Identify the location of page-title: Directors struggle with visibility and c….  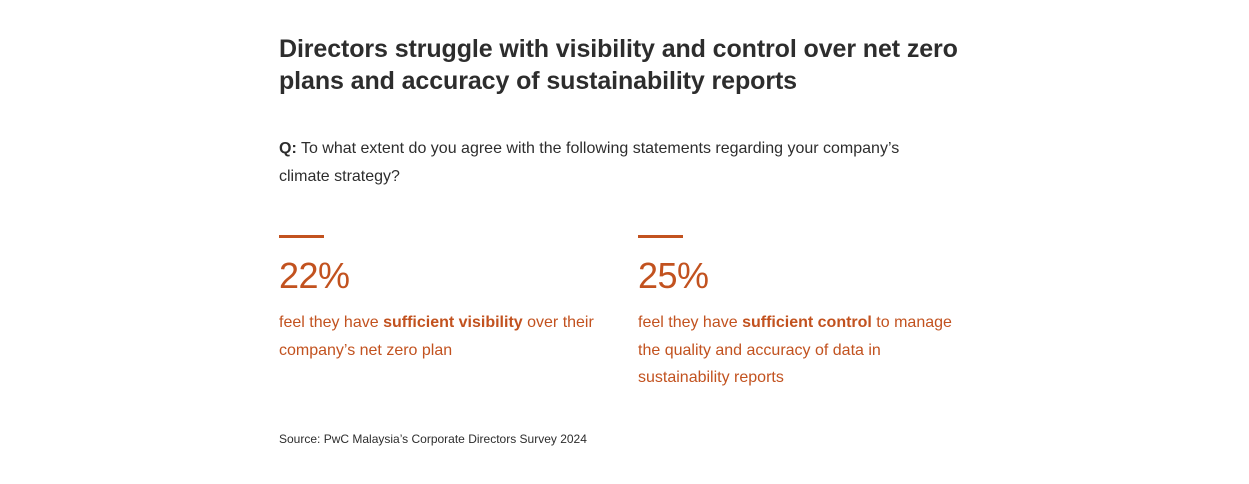
(618, 65).